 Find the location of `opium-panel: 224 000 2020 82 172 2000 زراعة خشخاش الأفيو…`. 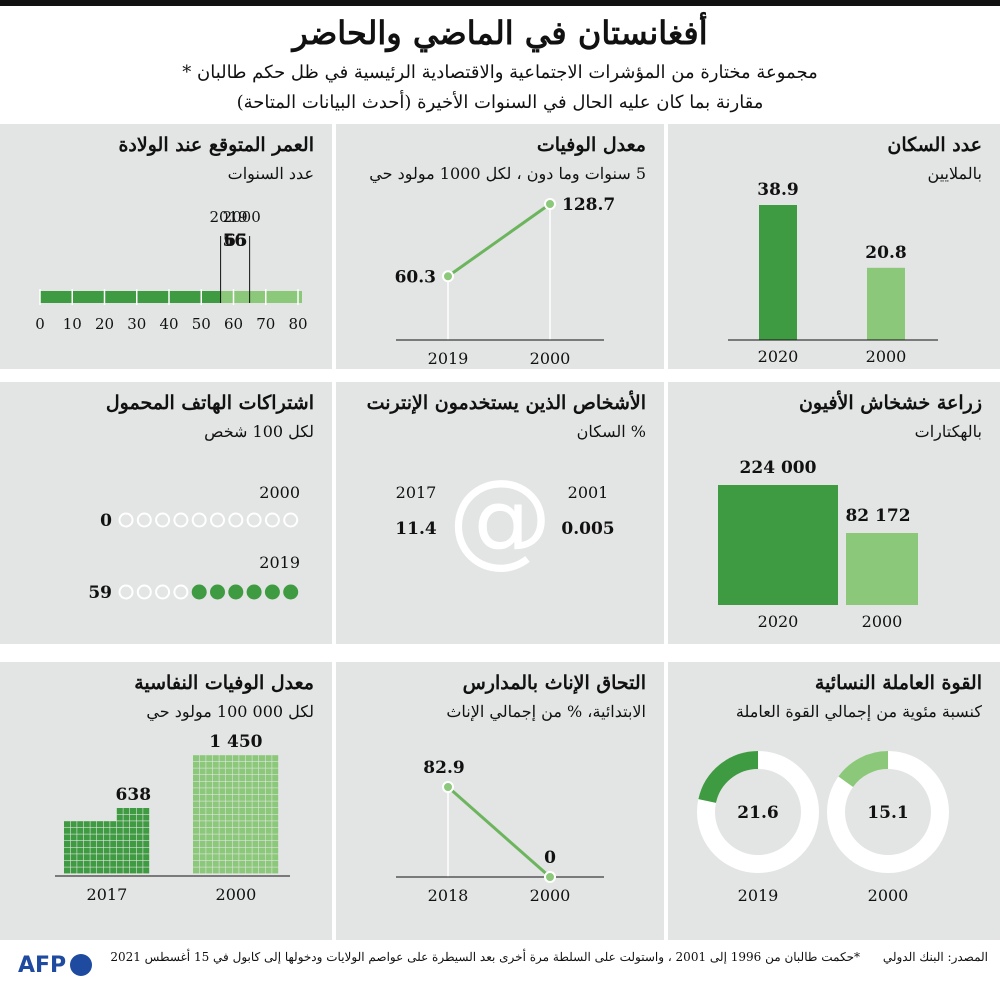

opium-panel: 224 000 2020 82 172 2000 زراعة خشخاش الأفيو… is located at coordinates (834, 513).